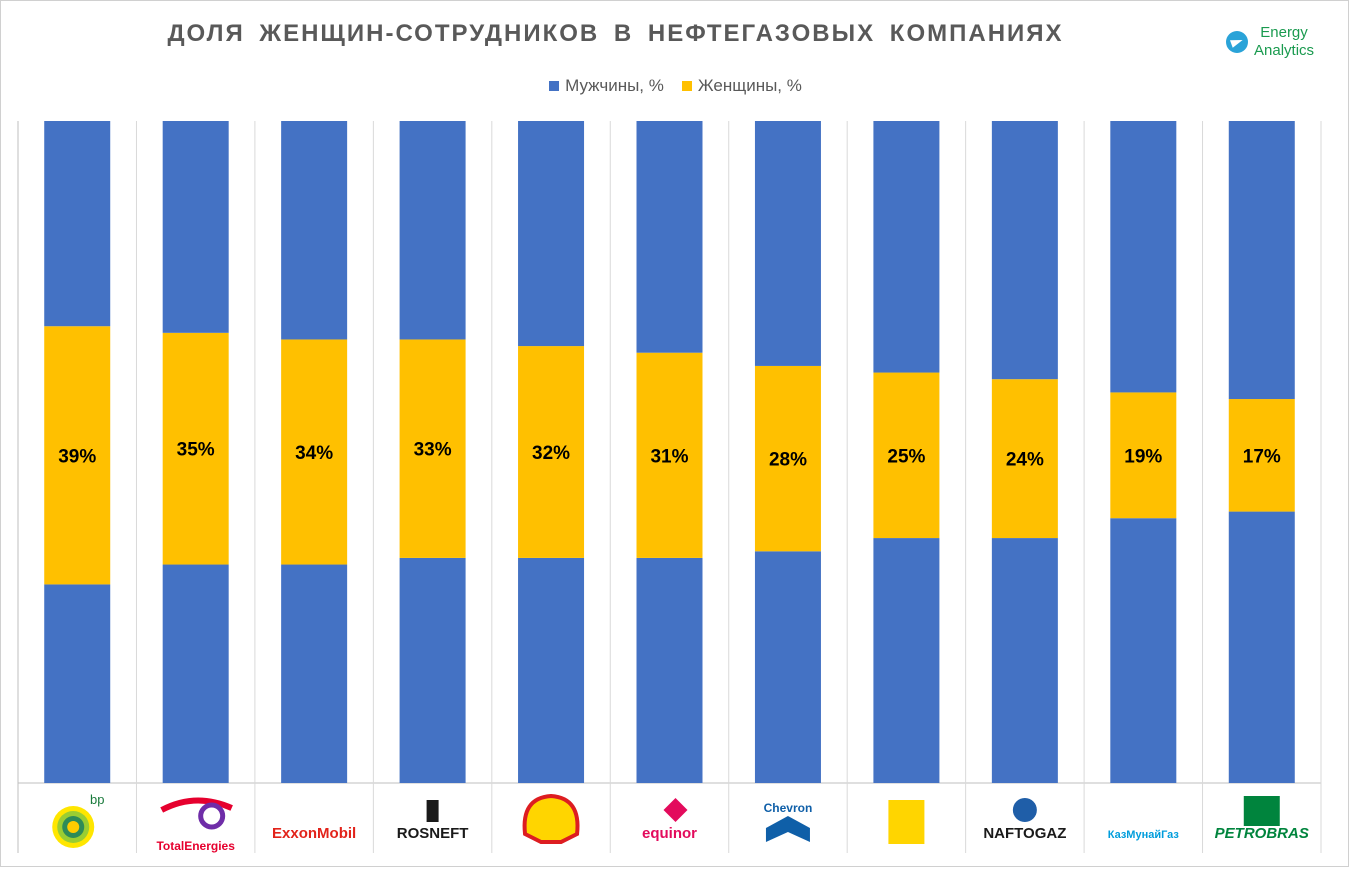 The image size is (1351, 869). I want to click on naftogaz-logo-icon, so click(1024, 810).